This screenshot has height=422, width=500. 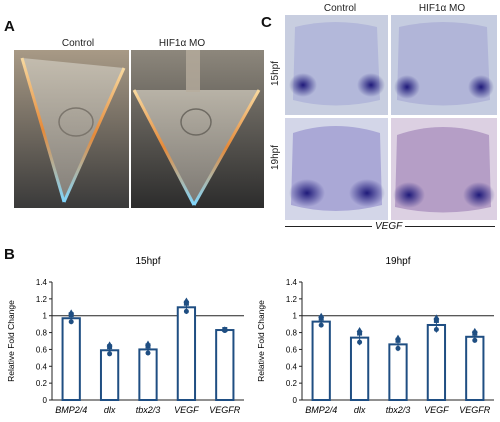 What do you see at coordinates (76, 122) in the screenshot?
I see `control-gut` at bounding box center [76, 122].